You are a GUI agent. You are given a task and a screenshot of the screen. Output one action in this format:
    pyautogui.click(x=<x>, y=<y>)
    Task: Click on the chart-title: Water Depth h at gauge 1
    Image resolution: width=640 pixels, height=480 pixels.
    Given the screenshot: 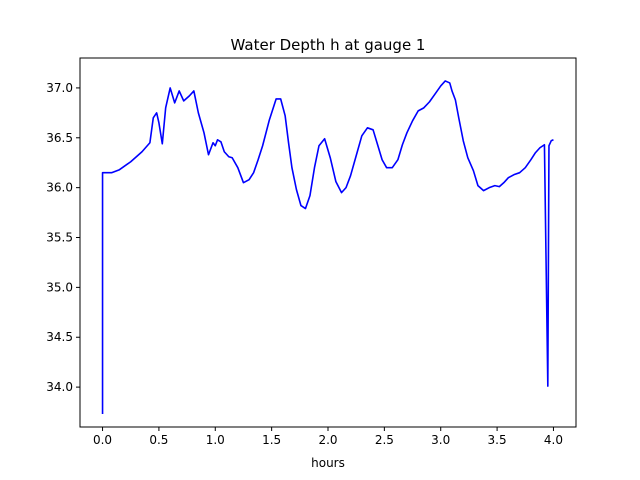 What is the action you would take?
    pyautogui.click(x=328, y=45)
    